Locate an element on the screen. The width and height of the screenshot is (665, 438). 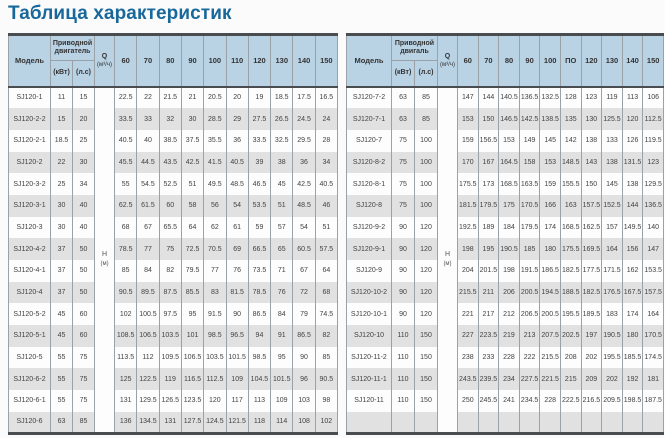
value-cell: 64 is located at coordinates (326, 271).